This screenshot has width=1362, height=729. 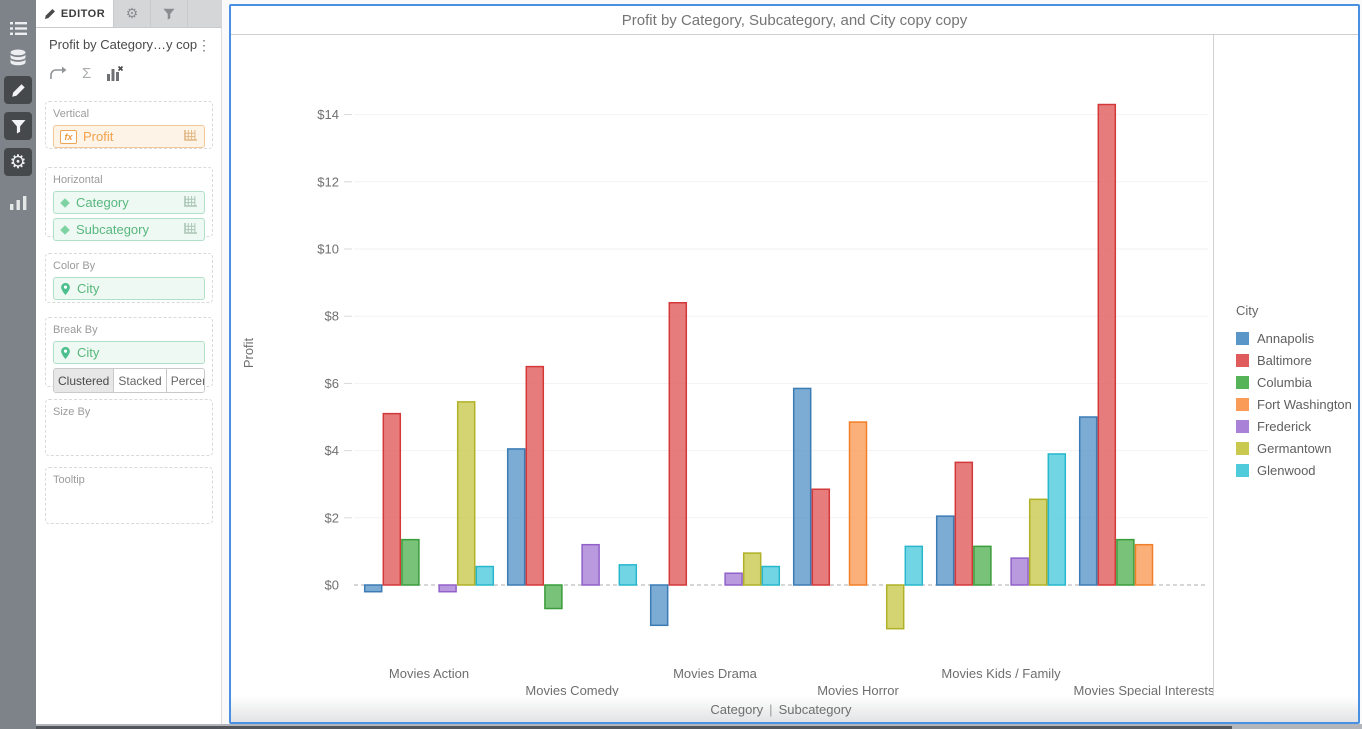 I want to click on edit-pencil-icon, so click(x=18, y=90).